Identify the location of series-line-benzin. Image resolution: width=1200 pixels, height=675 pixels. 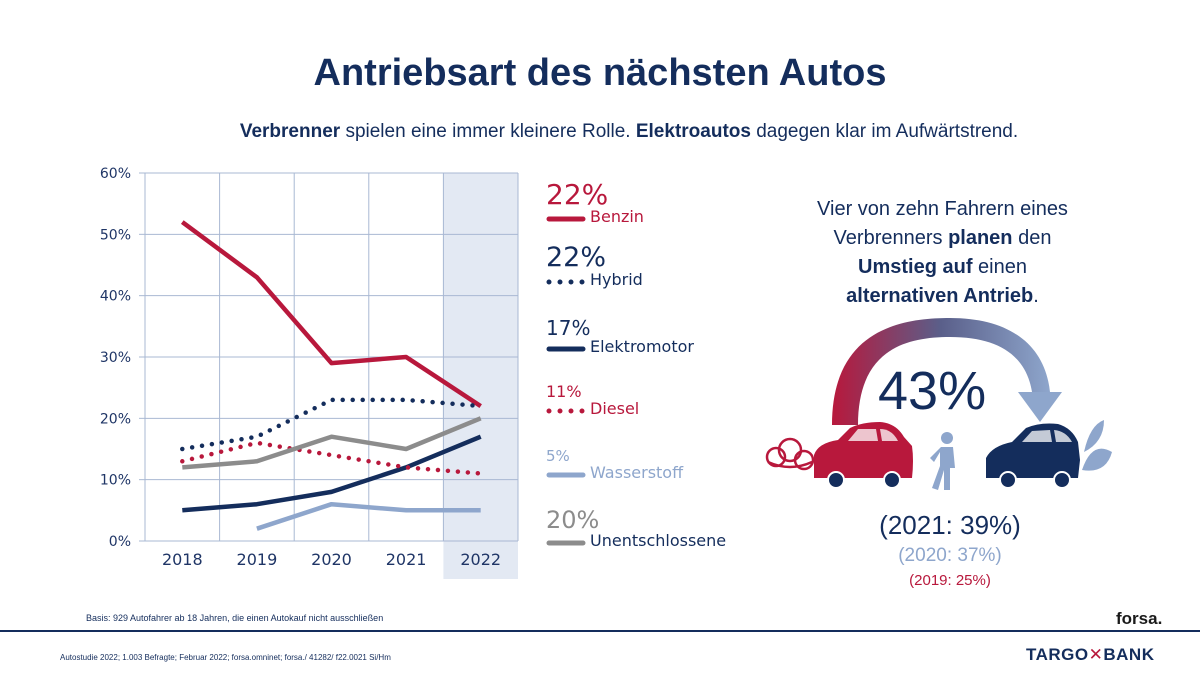
(331, 314).